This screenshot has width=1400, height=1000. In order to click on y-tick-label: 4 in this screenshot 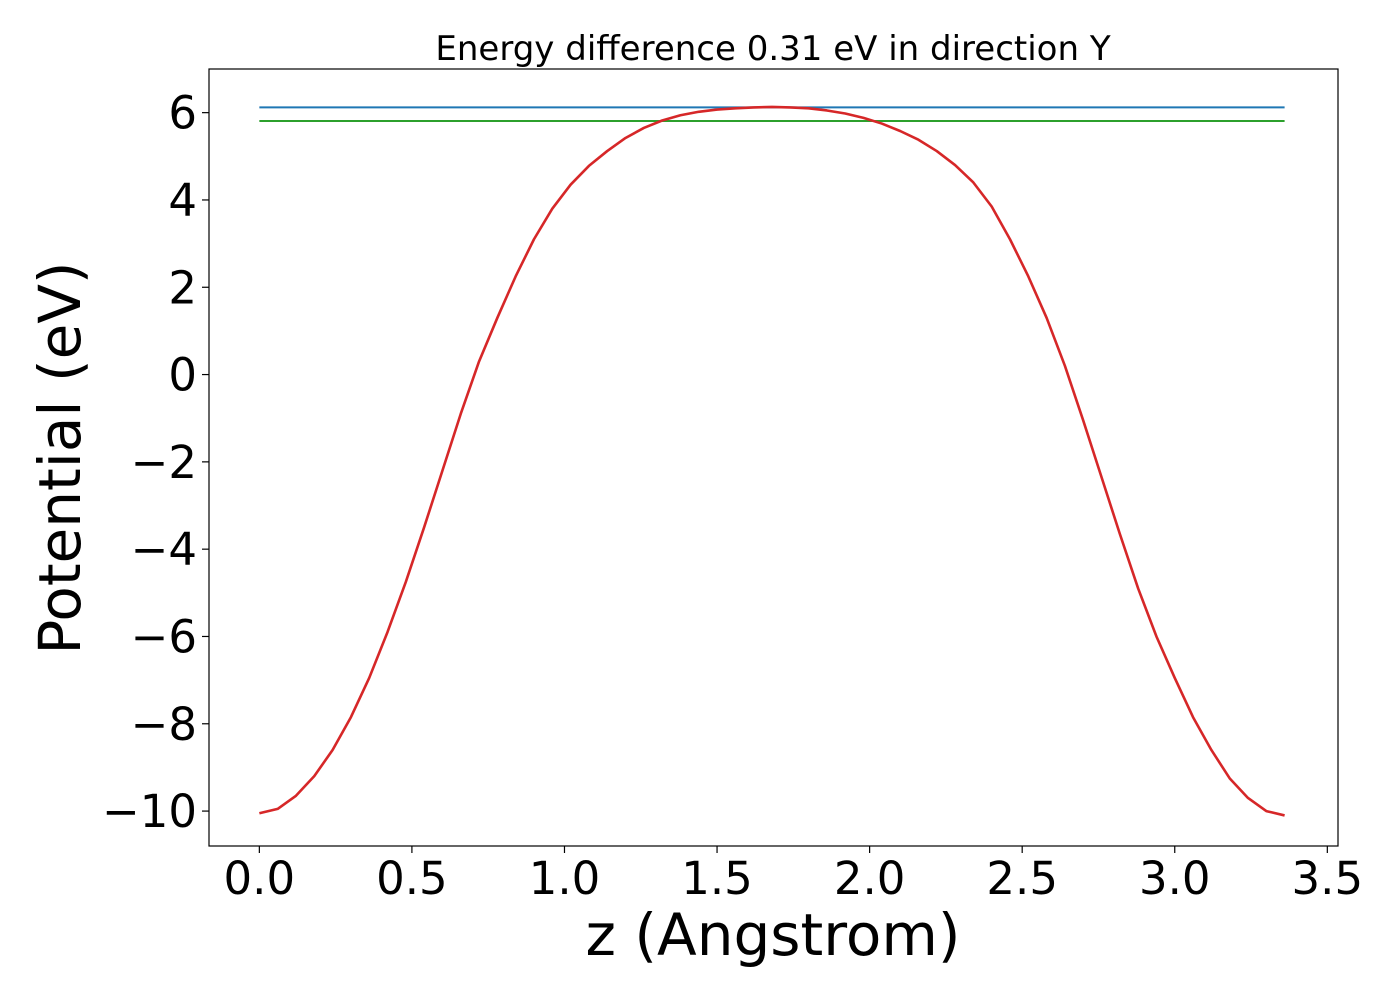, I will do `click(182, 200)`.